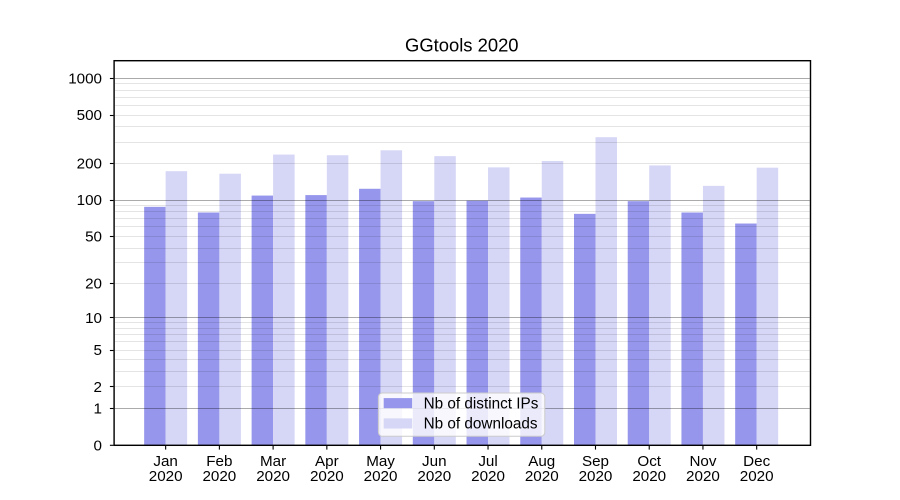  I want to click on svg-text: 10, so click(93, 318).